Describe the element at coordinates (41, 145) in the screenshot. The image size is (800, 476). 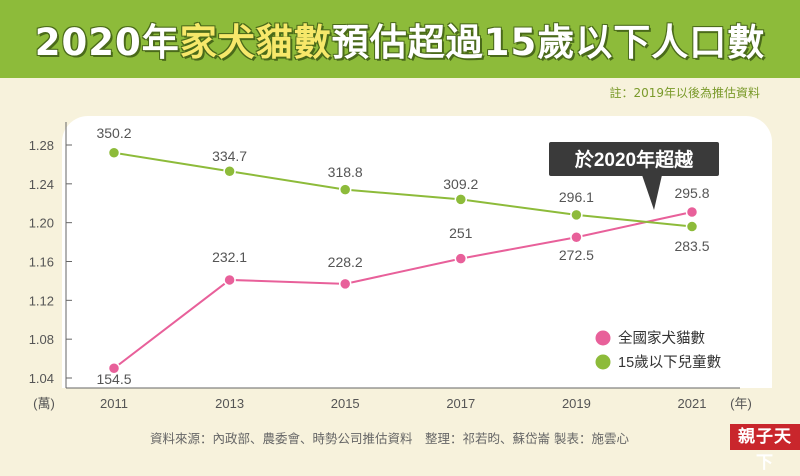
I see `y-tick-label: 1.28` at that location.